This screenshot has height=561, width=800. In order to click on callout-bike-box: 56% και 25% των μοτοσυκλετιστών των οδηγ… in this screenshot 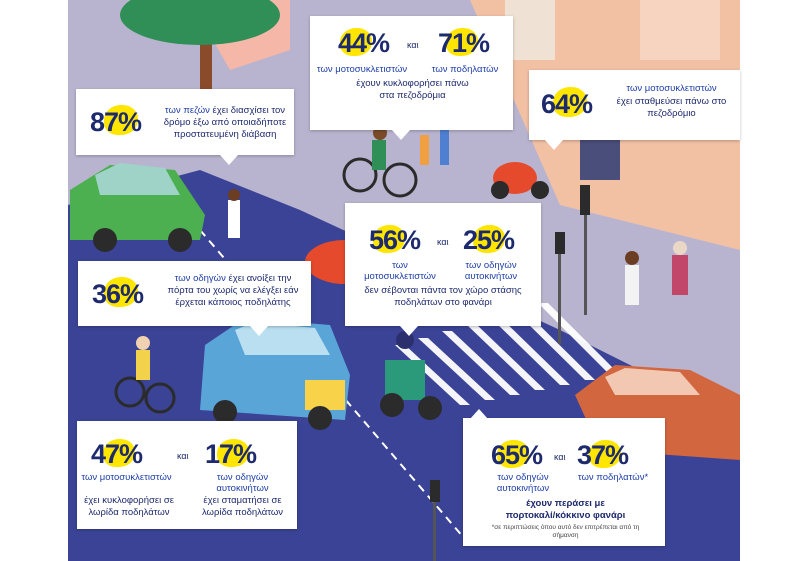, I will do `click(443, 264)`.